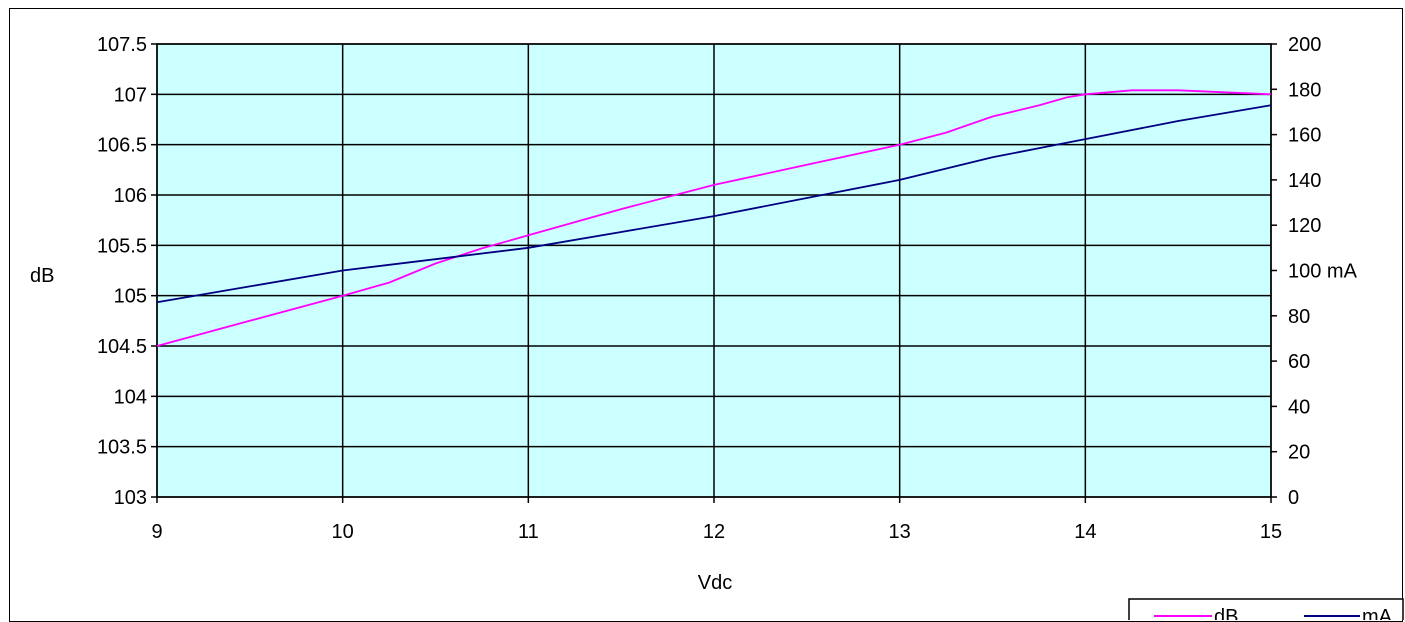 The width and height of the screenshot is (1405, 622). Describe the element at coordinates (715, 583) in the screenshot. I see `x-axis-label: Vdc` at that location.